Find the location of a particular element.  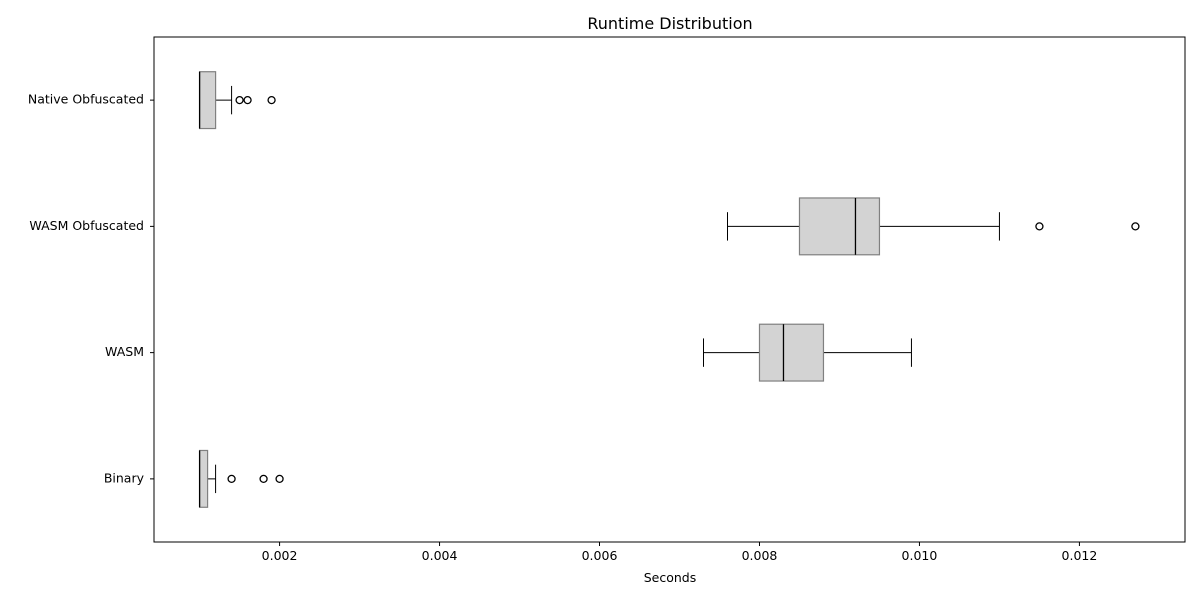

x-axis-label: Seconds is located at coordinates (670, 577).